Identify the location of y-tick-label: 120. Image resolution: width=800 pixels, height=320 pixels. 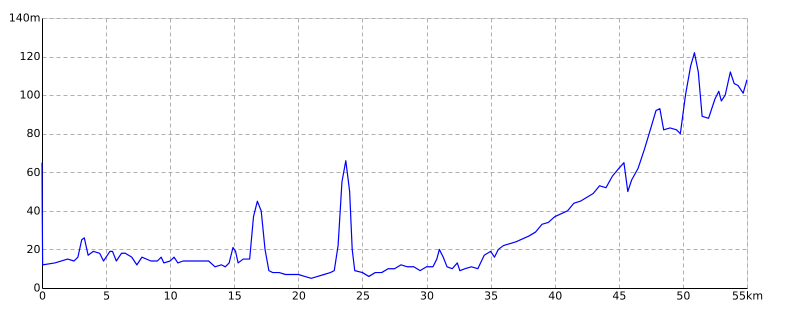
(30, 57).